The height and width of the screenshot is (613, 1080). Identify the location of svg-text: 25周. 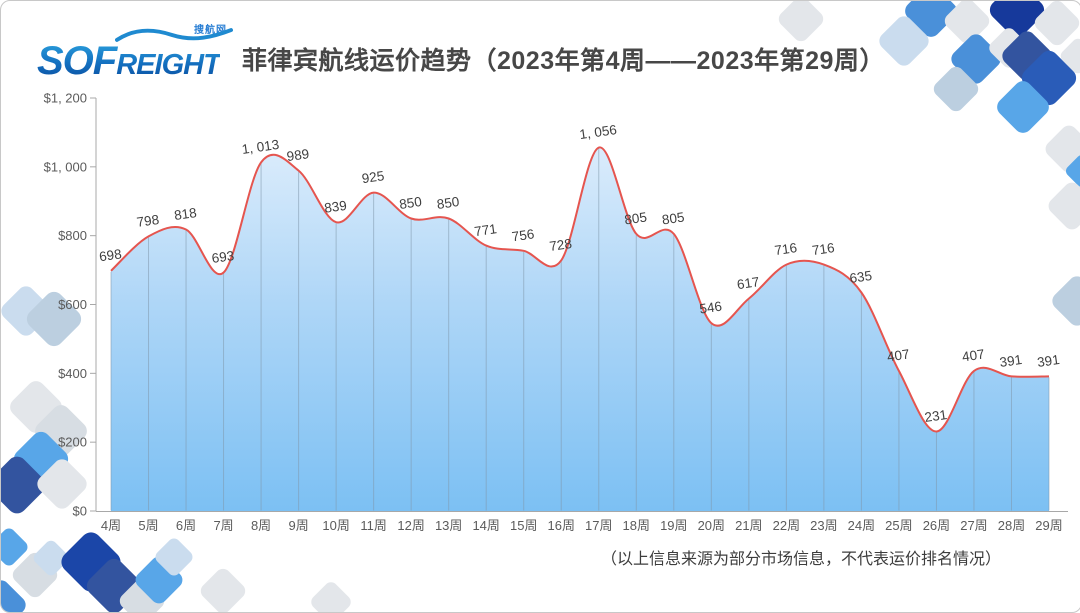
(898, 525).